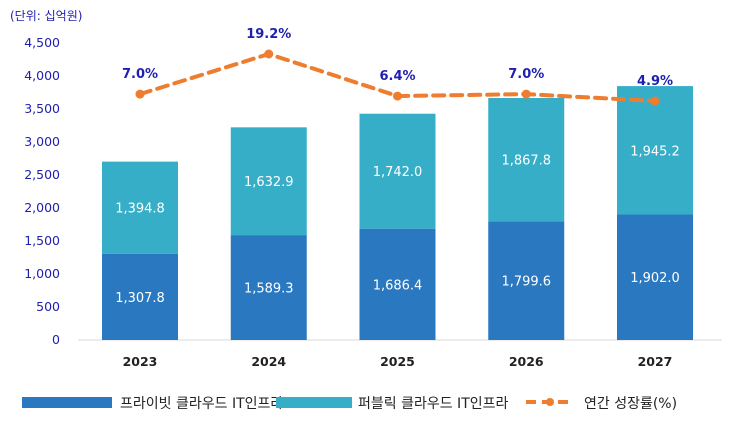 This screenshot has height=423, width=730. Describe the element at coordinates (56, 339) in the screenshot. I see `y-tick-label: 0` at that location.